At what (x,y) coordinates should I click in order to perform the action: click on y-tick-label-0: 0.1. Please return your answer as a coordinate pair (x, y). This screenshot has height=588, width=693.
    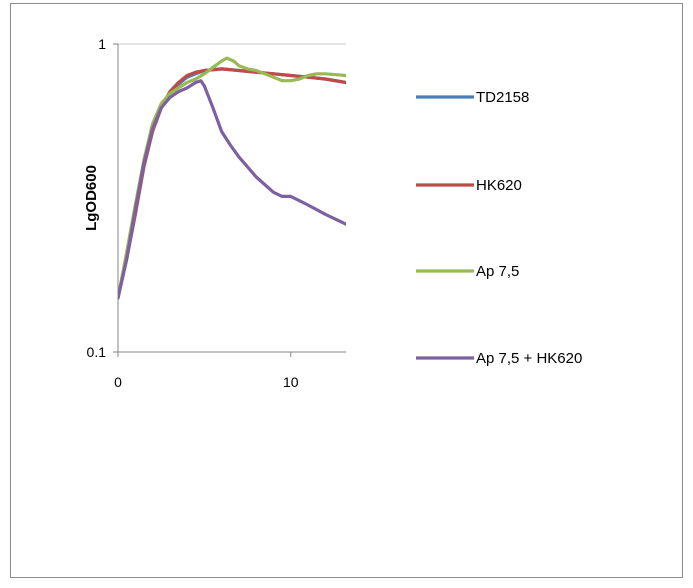
    Looking at the image, I should click on (97, 352).